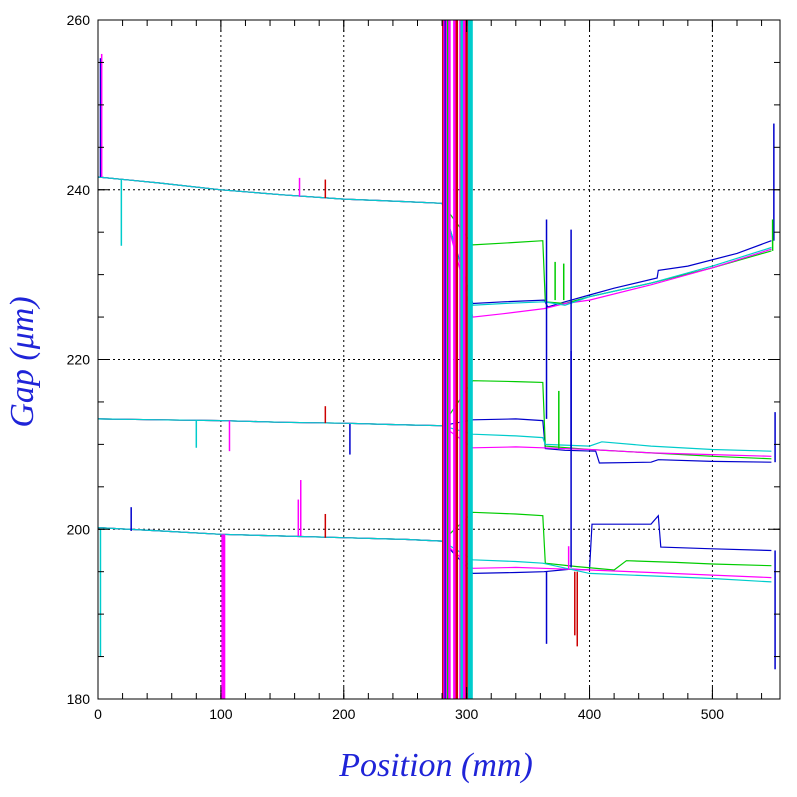 The height and width of the screenshot is (797, 797). What do you see at coordinates (79, 529) in the screenshot?
I see `y-tick-label: 200` at bounding box center [79, 529].